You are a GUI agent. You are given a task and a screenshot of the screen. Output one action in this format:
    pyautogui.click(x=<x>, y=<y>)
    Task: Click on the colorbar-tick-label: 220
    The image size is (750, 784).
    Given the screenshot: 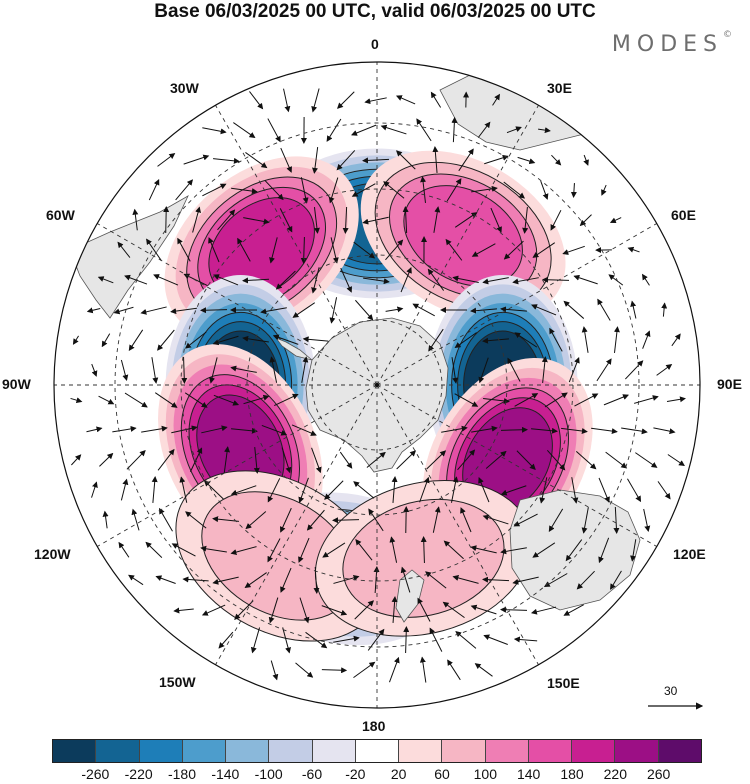 What is the action you would take?
    pyautogui.click(x=615, y=774)
    